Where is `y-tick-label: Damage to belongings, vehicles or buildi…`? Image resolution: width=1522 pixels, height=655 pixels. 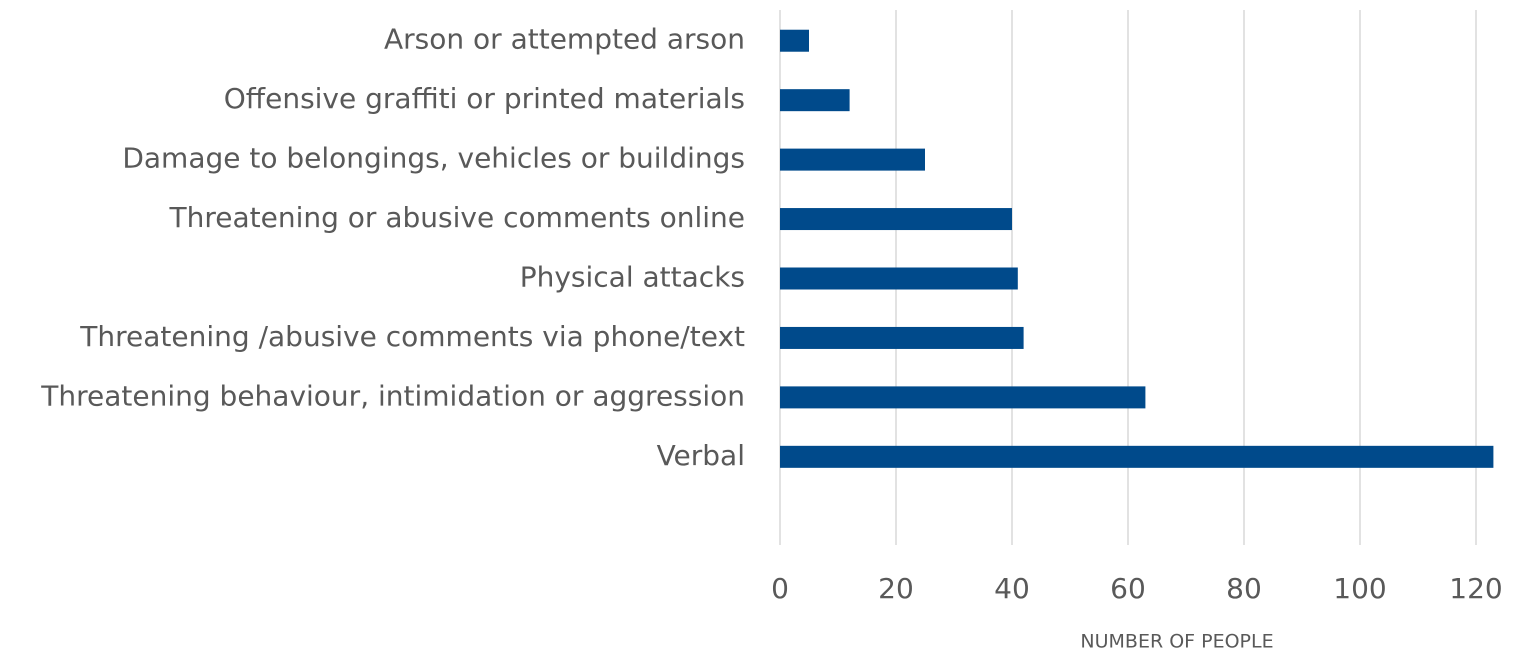
y-tick-label: Damage to belongings, vehicles or buildi… is located at coordinates (433, 158).